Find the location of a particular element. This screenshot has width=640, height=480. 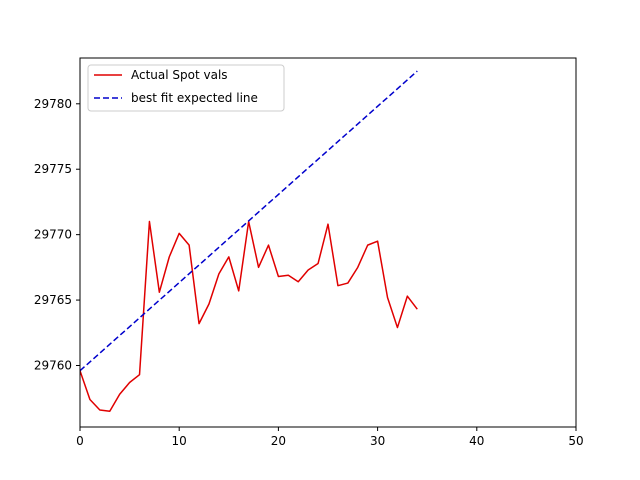

y-tick-label: 29760 is located at coordinates (53, 366).